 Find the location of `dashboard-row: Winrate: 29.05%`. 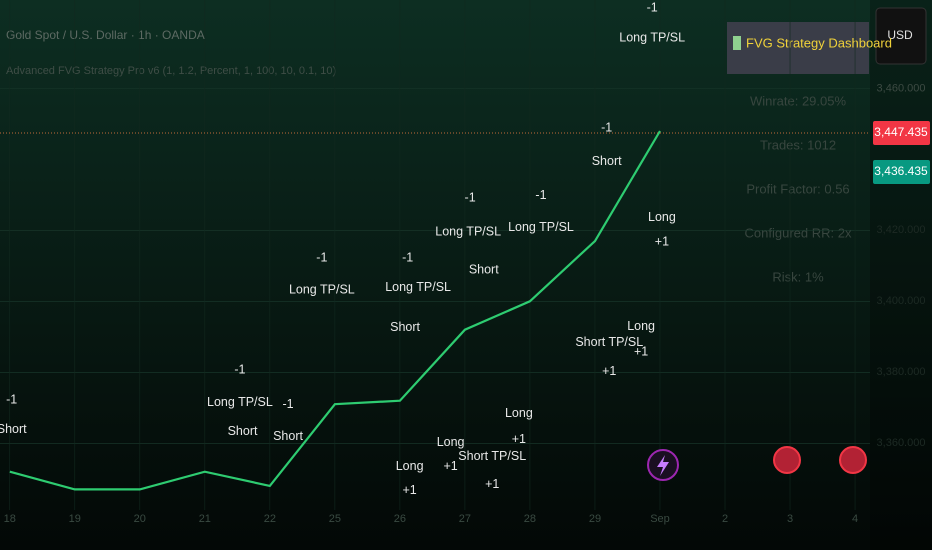

dashboard-row: Winrate: 29.05% is located at coordinates (798, 100).